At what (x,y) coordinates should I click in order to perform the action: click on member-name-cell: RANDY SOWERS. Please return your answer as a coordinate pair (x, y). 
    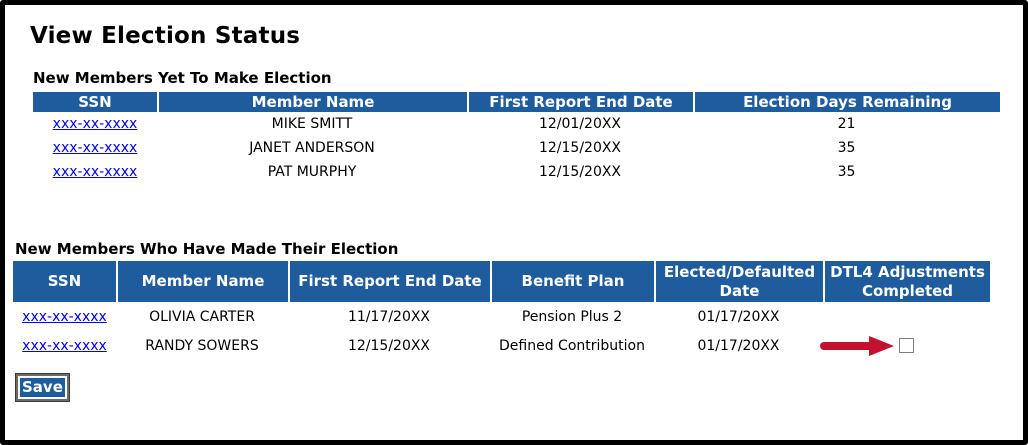
    Looking at the image, I should click on (202, 345).